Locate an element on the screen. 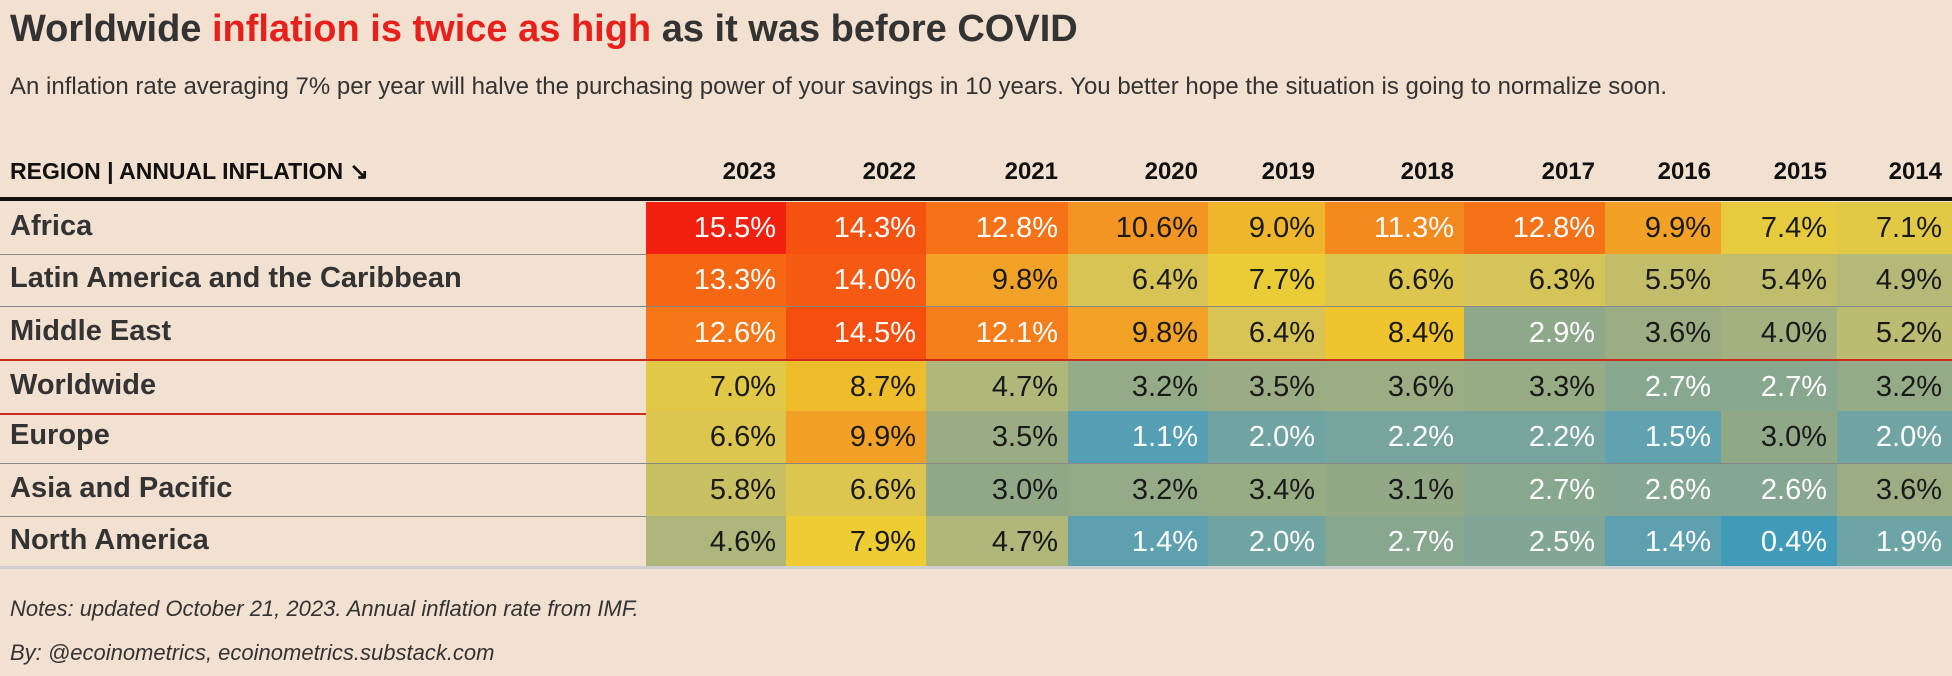 This screenshot has height=676, width=1952. region-label: Europe is located at coordinates (60, 435).